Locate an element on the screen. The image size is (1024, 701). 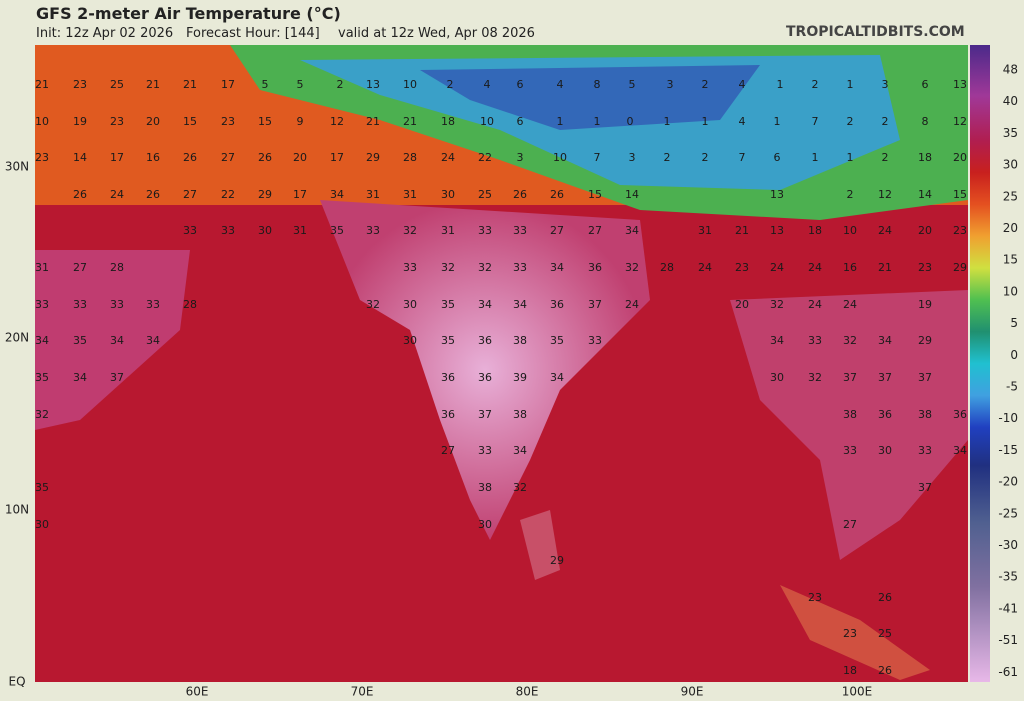
colorbar-label: 10 is located at coordinates (1010, 291).